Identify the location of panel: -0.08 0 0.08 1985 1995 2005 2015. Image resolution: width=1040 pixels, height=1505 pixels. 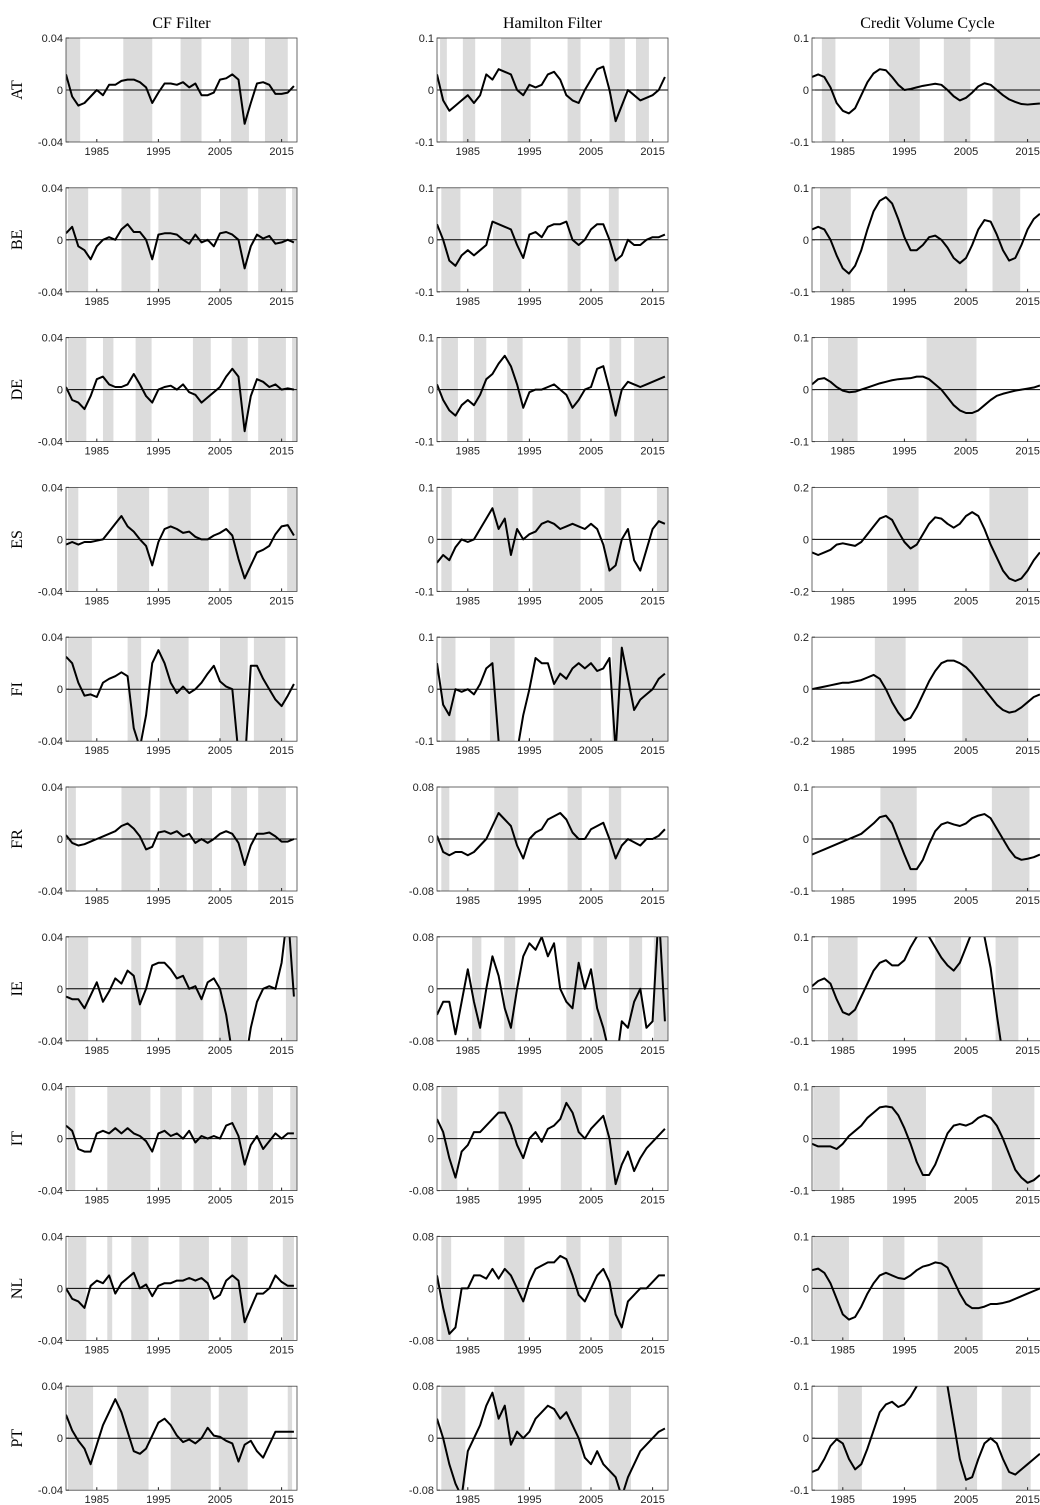
(539, 1144).